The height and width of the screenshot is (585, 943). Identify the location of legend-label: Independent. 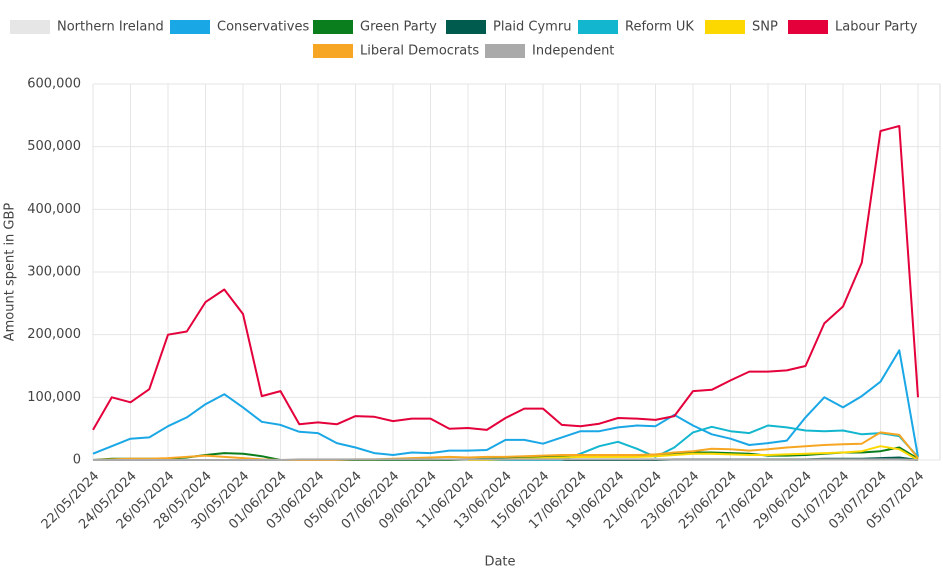
(573, 51).